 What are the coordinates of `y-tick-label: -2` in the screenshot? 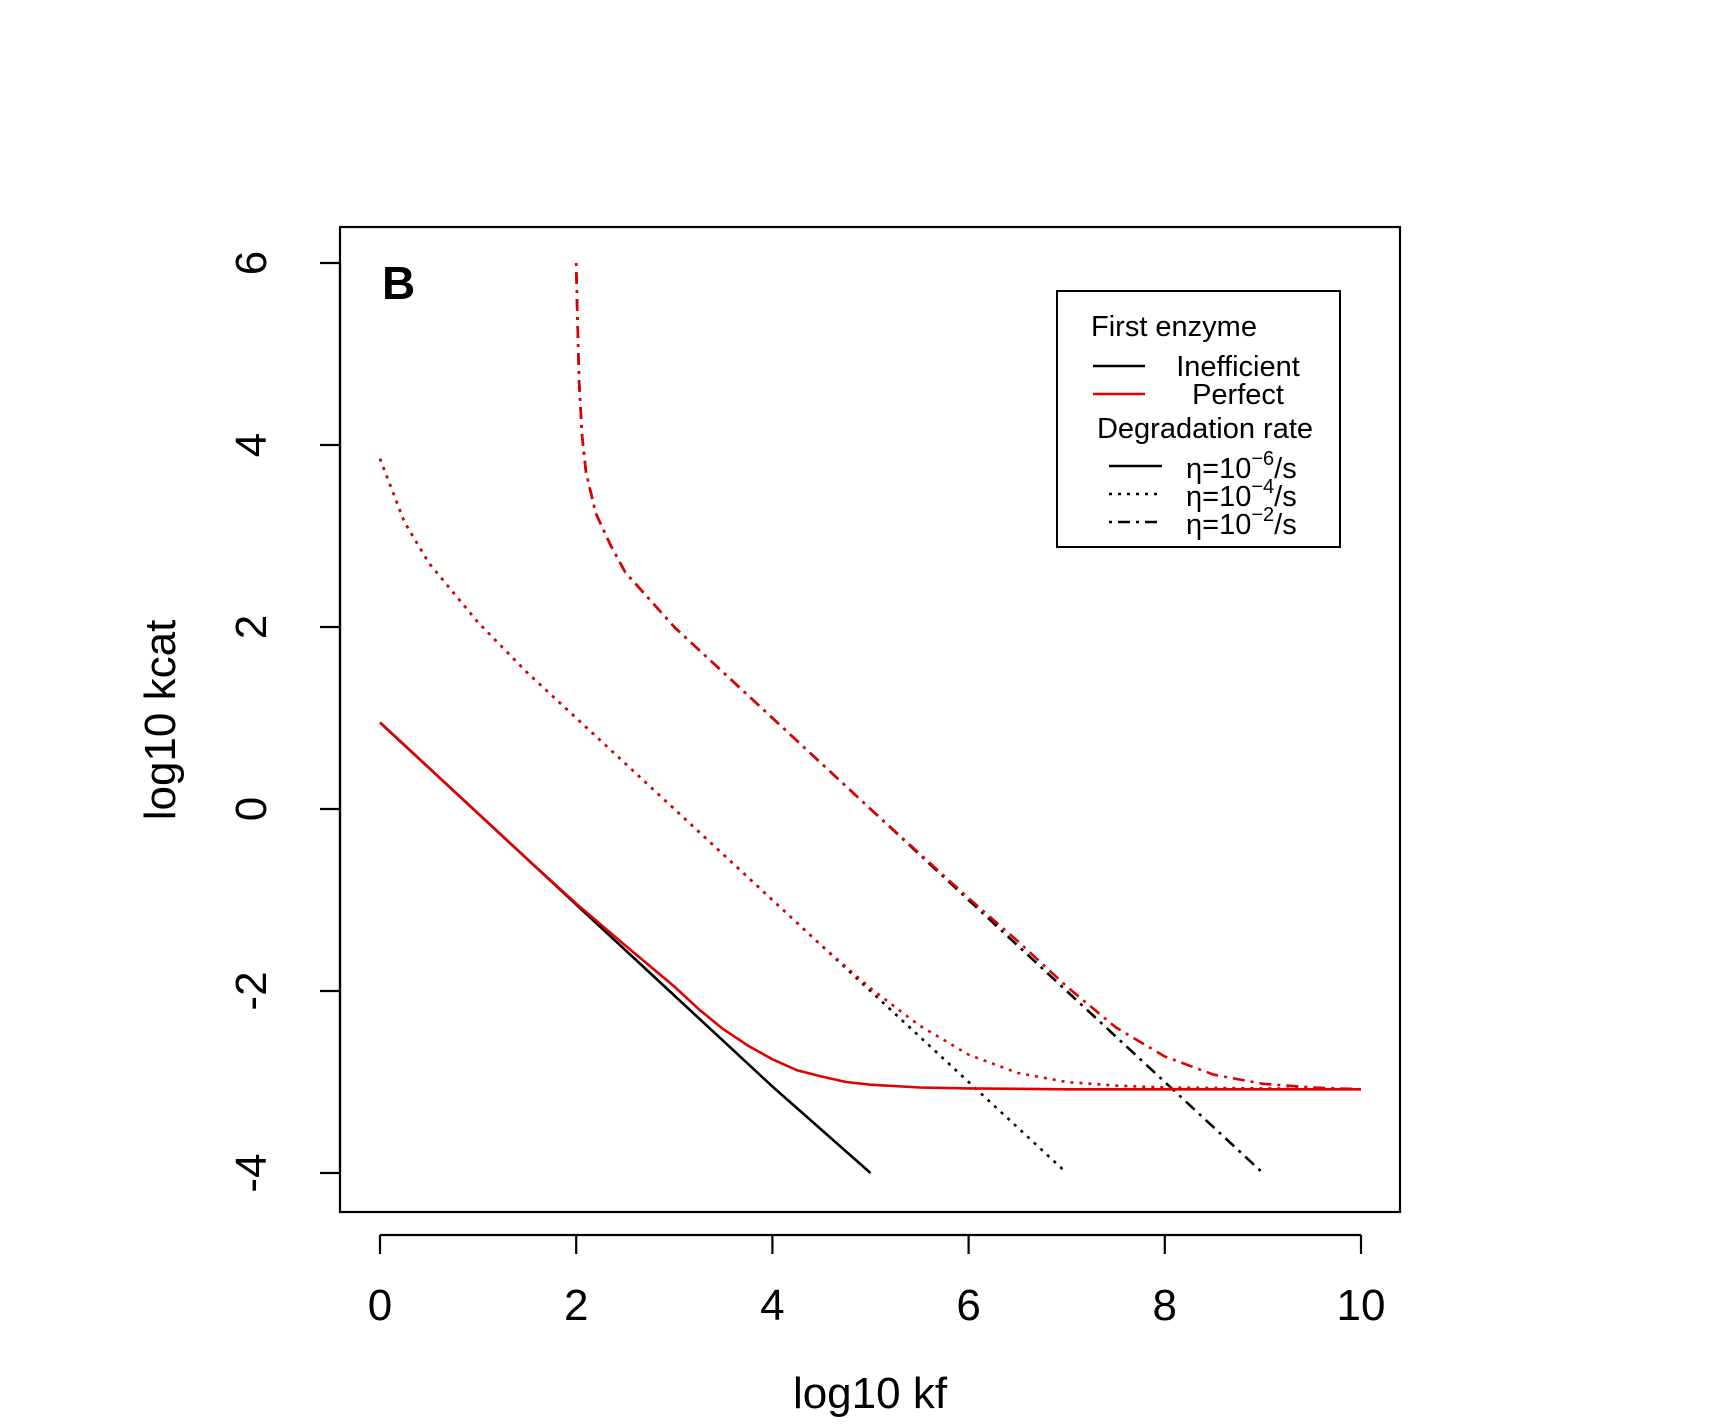 It's located at (251, 990).